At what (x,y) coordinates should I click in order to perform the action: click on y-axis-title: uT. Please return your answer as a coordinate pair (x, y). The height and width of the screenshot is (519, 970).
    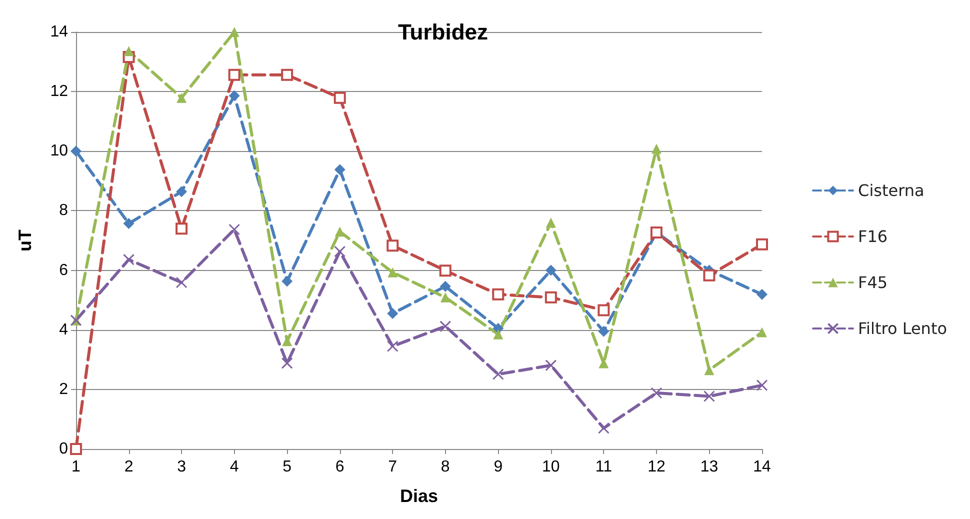
    Looking at the image, I should click on (25, 241).